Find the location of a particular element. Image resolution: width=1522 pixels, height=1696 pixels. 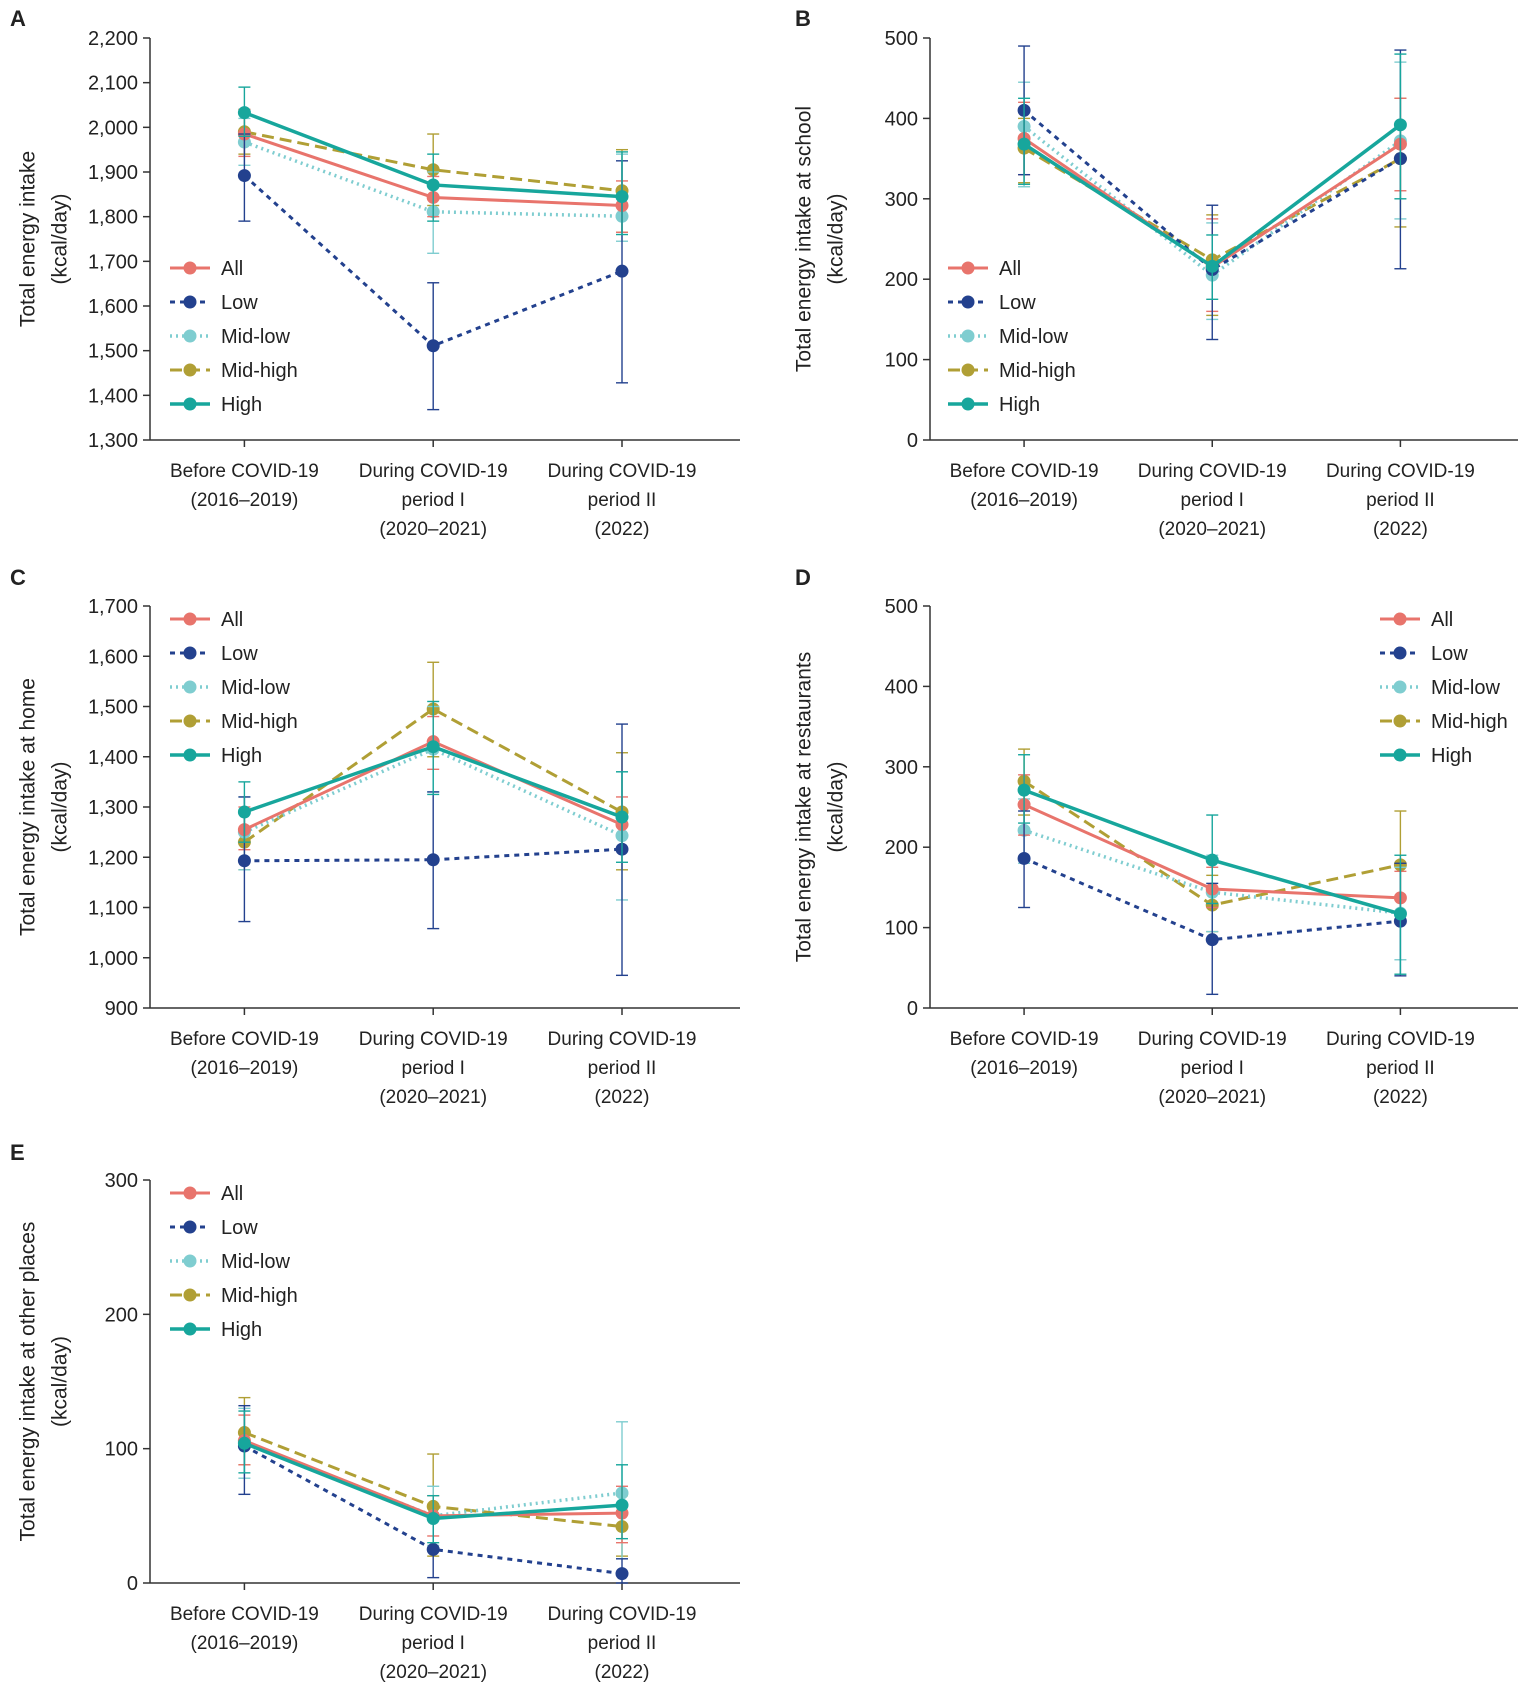

x-tick-label: period II is located at coordinates (622, 1643).